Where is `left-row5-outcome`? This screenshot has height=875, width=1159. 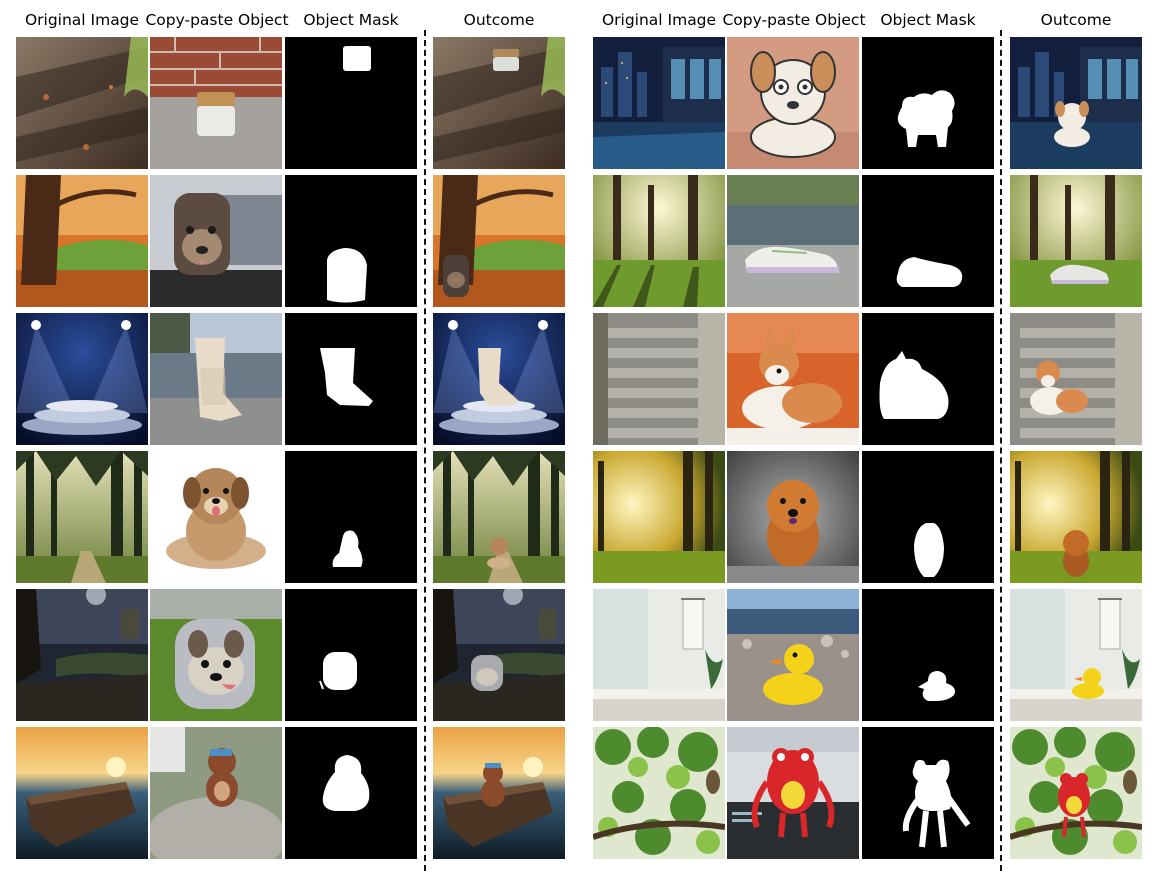
left-row5-outcome is located at coordinates (499, 655).